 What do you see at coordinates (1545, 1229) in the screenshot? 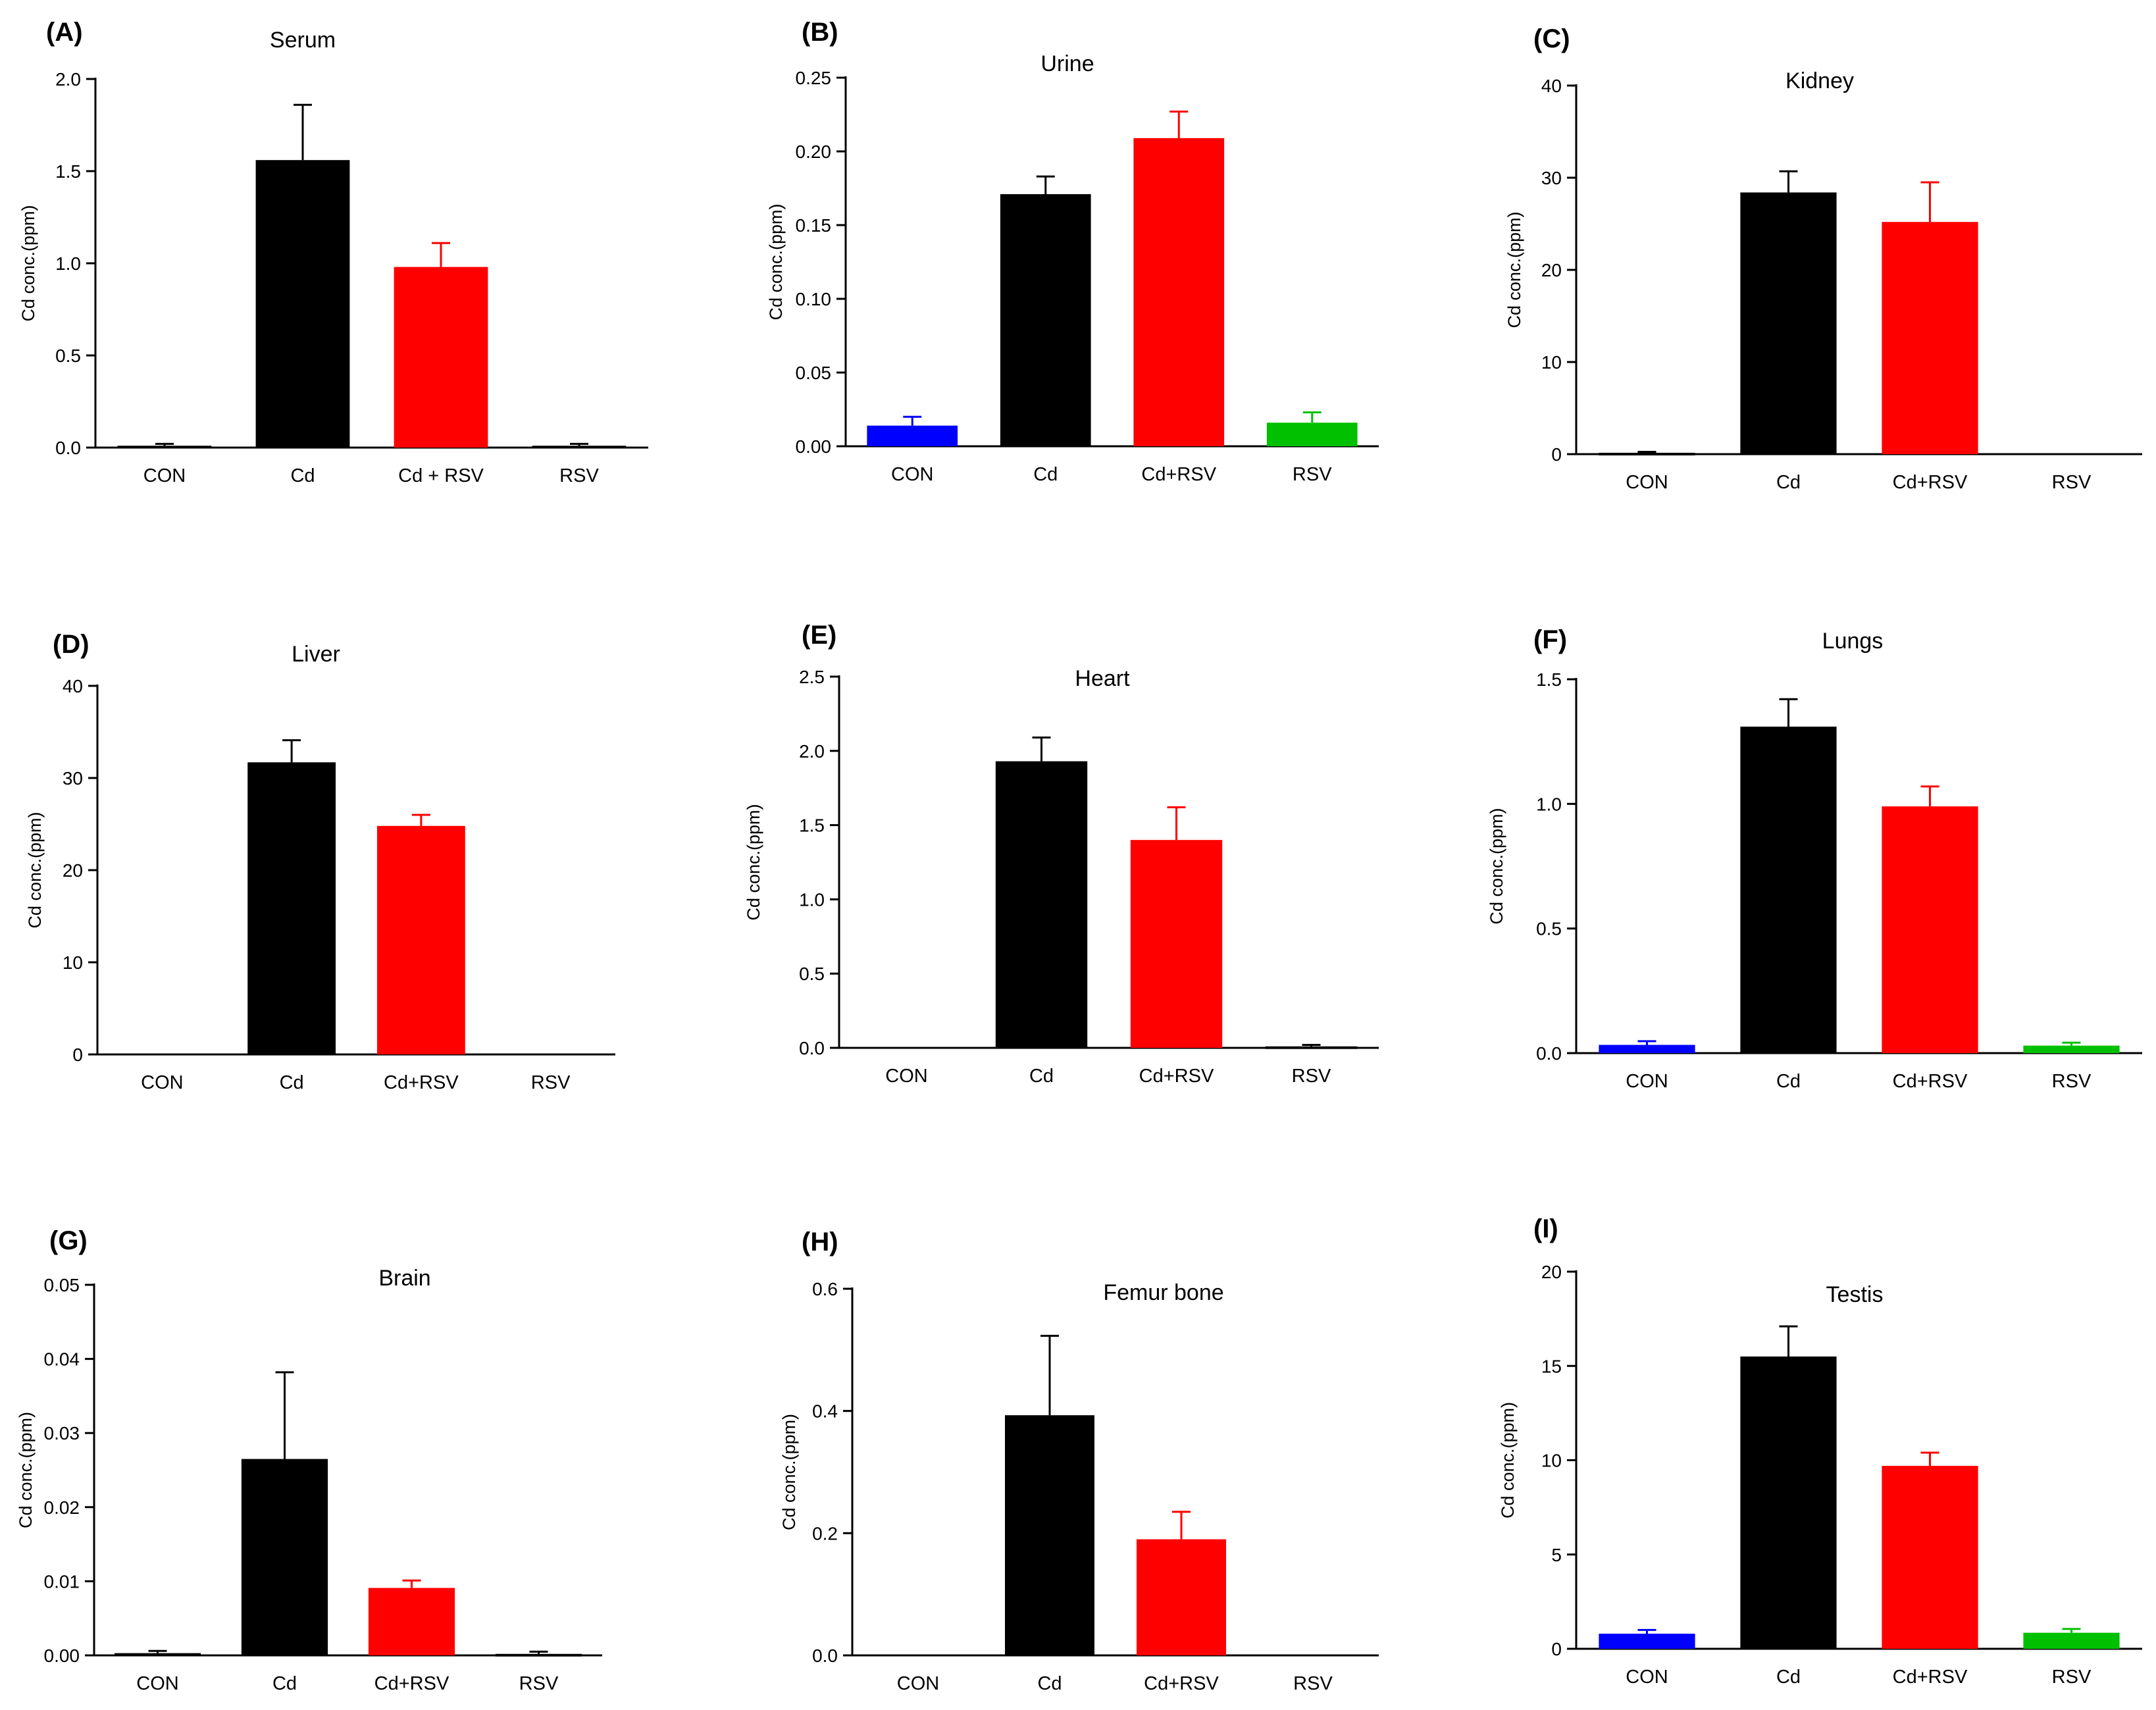
I see `panel-letter: (I)` at bounding box center [1545, 1229].